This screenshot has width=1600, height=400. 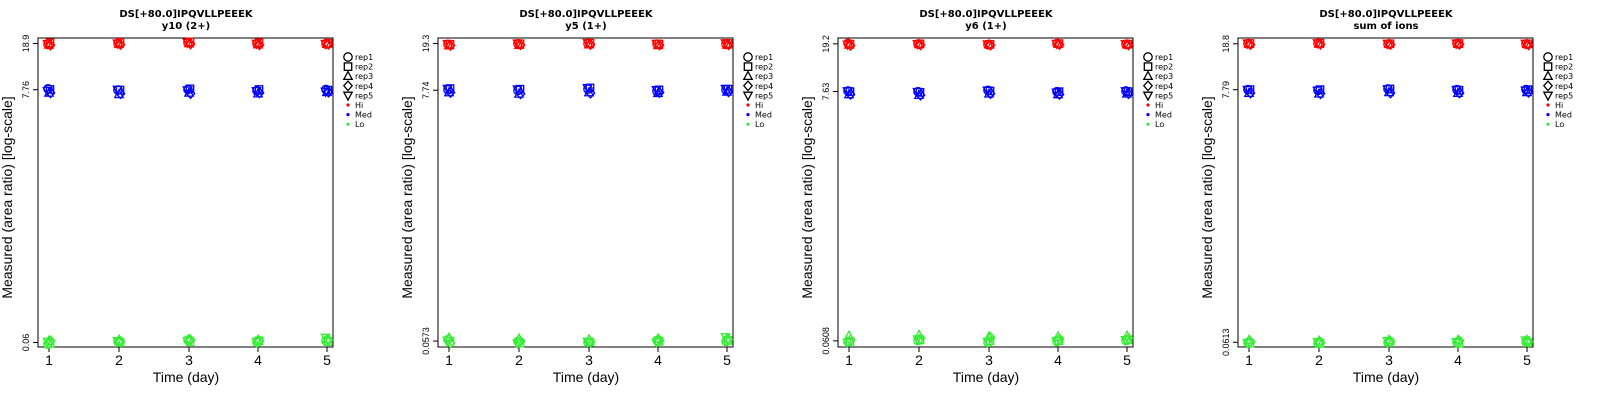 What do you see at coordinates (364, 76) in the screenshot?
I see `legend-label: rep3` at bounding box center [364, 76].